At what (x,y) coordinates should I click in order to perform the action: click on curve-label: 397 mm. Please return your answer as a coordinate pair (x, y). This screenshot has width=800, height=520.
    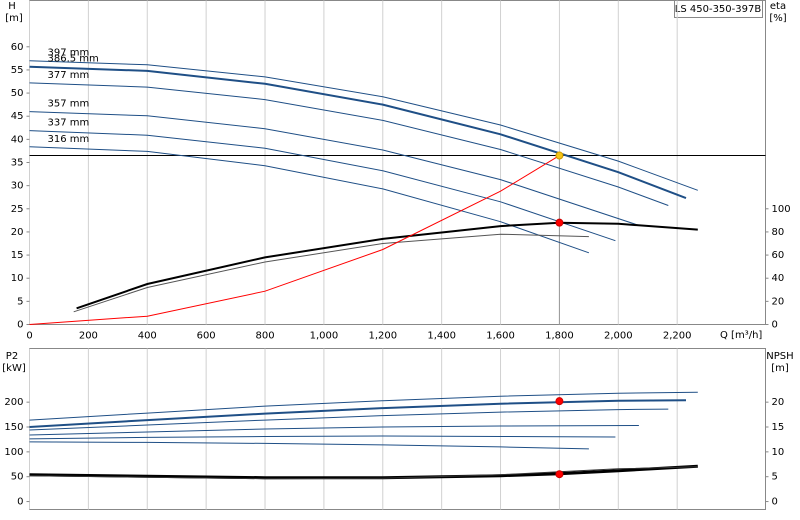
    Looking at the image, I should click on (69, 53).